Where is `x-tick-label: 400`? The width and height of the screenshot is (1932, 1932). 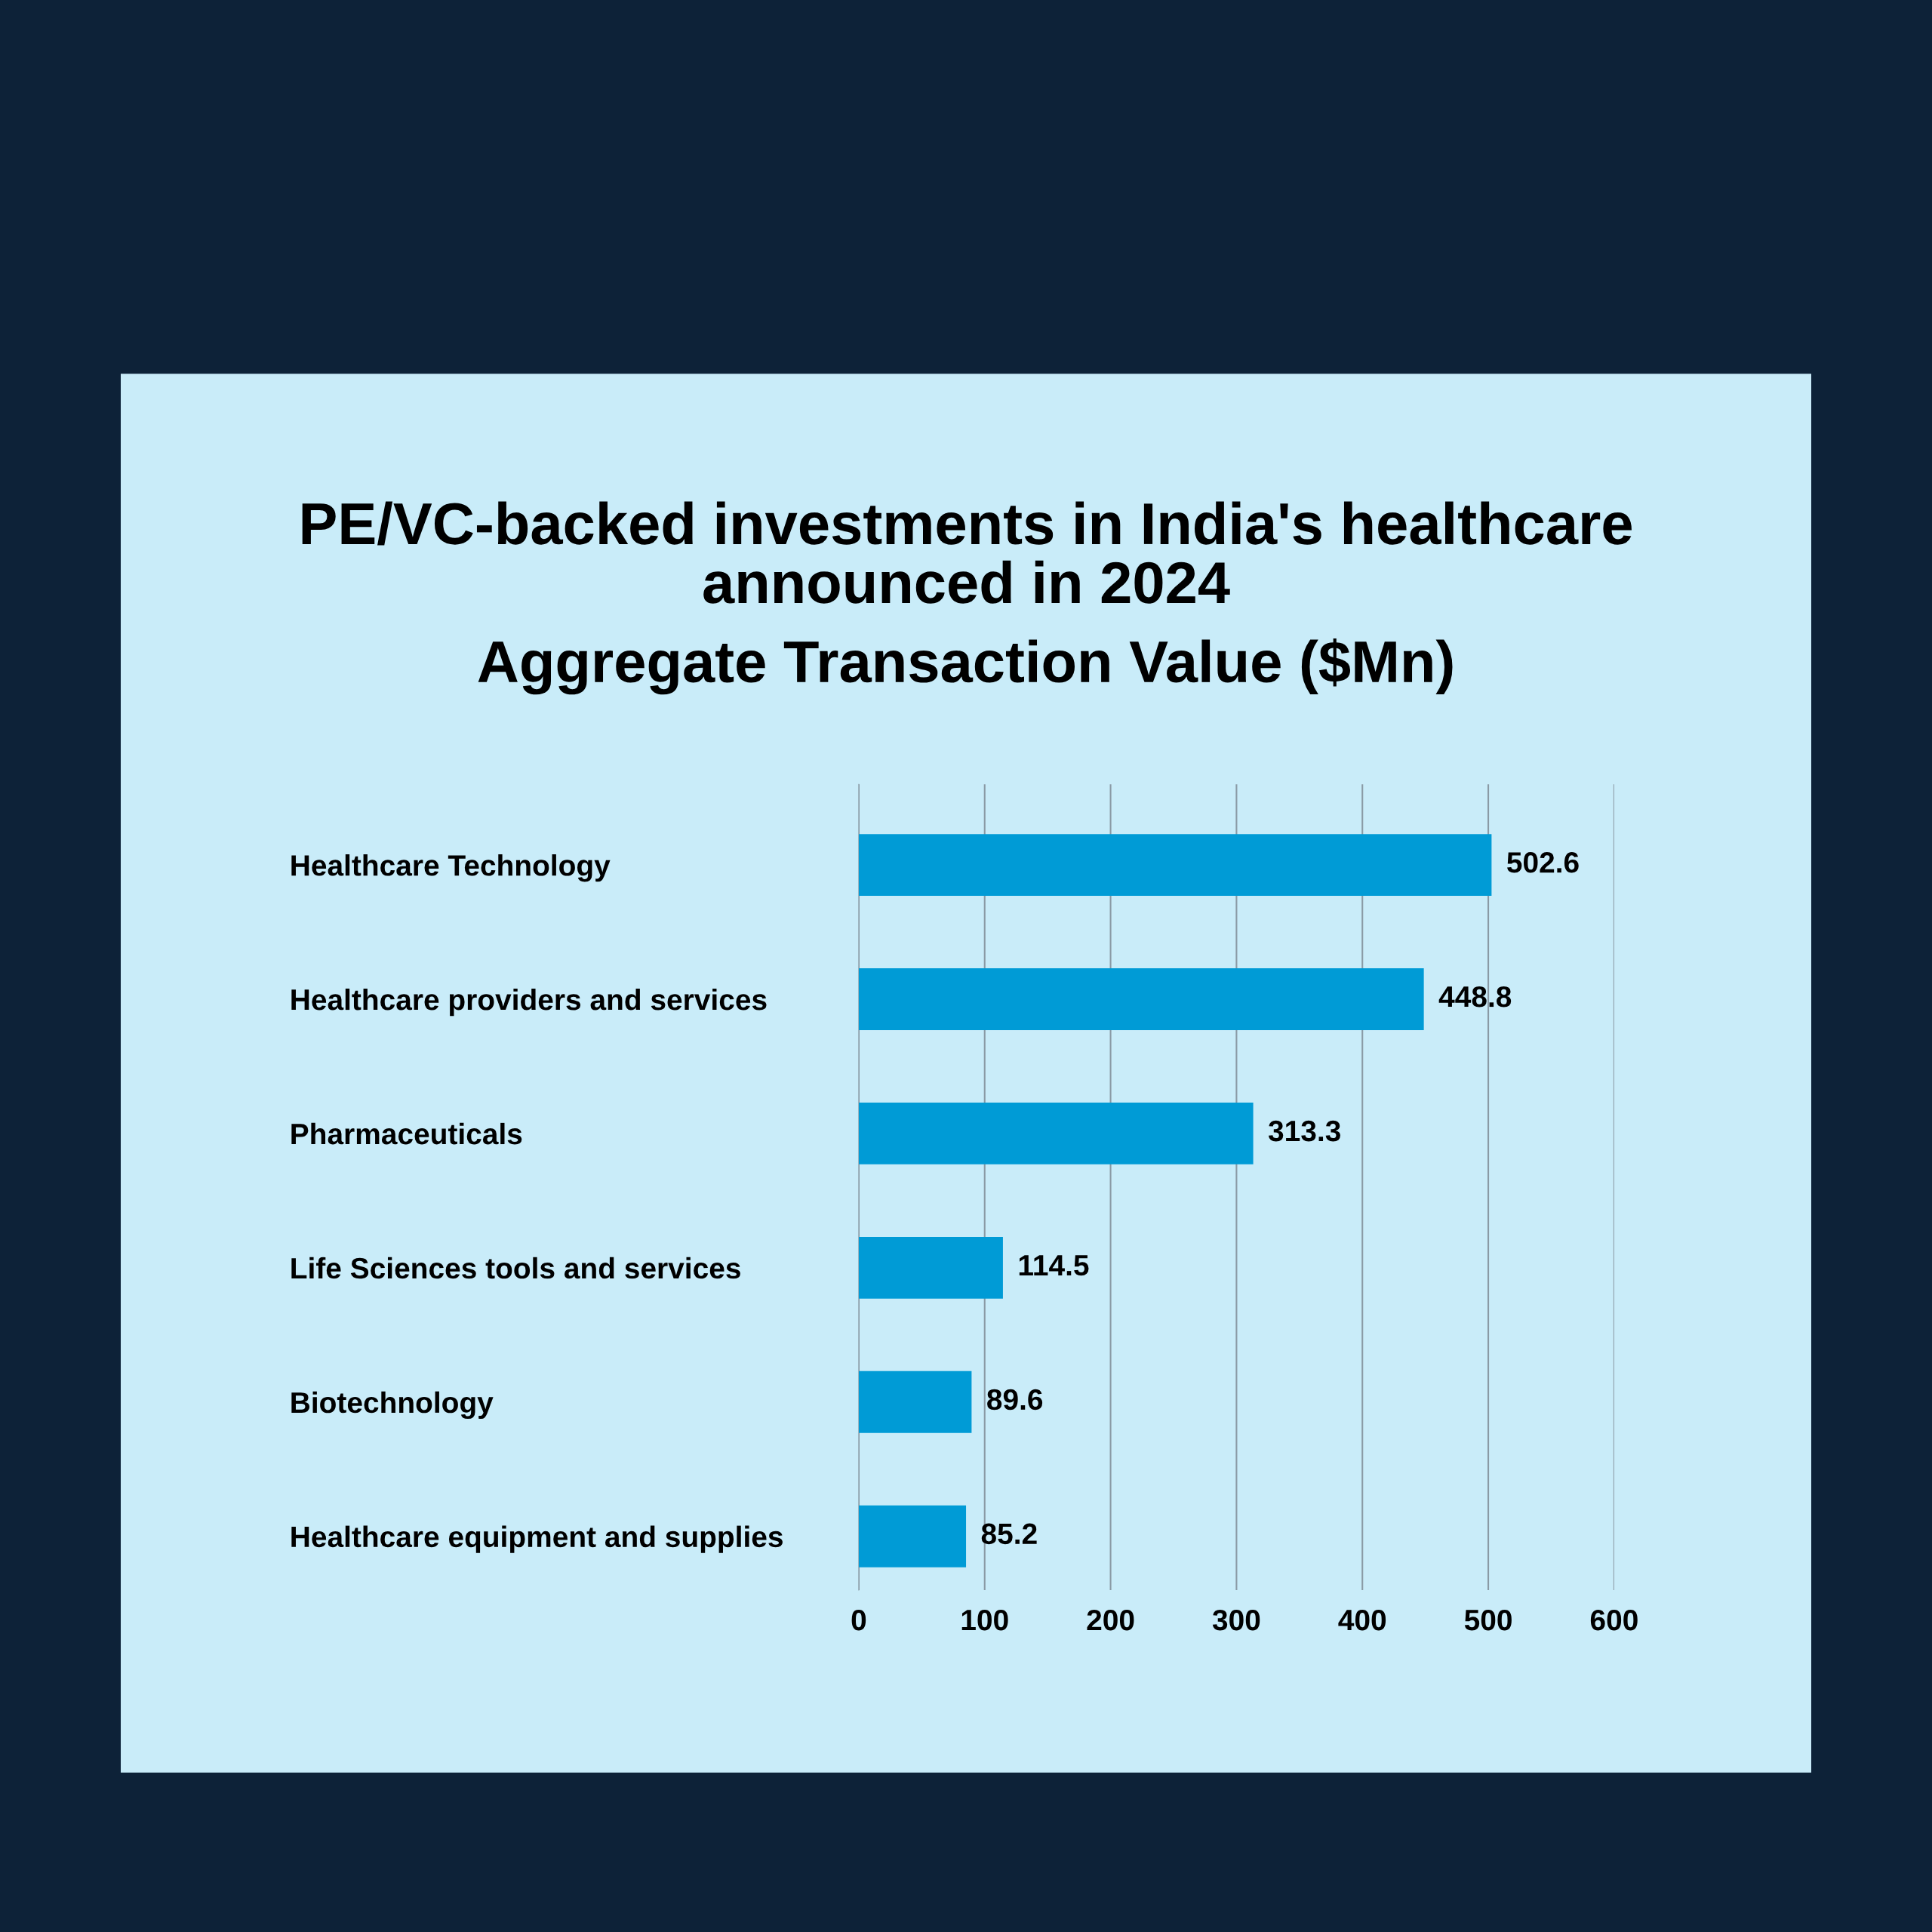
x-tick-label: 400 is located at coordinates (1362, 1620).